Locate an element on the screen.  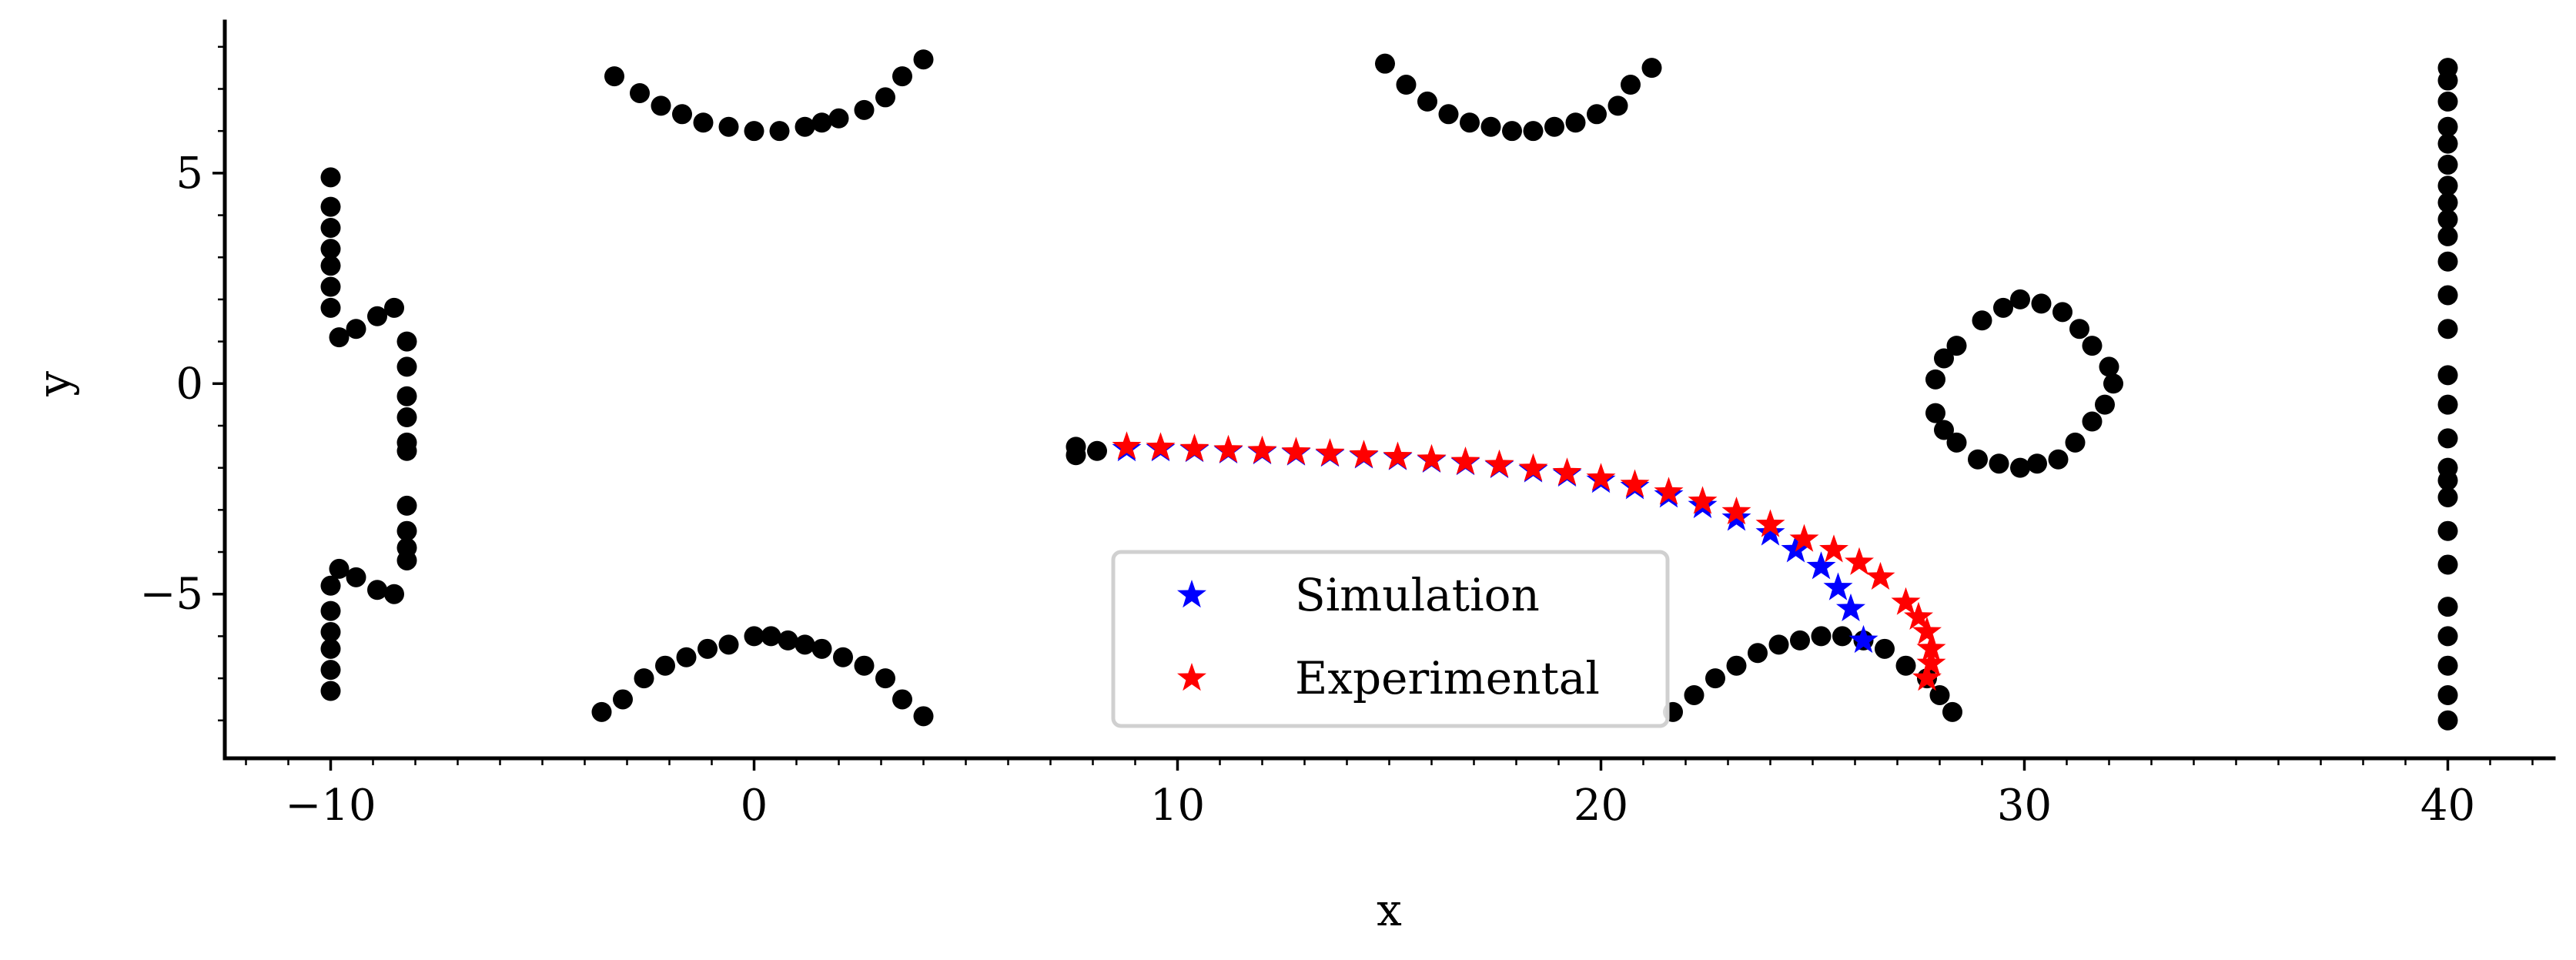
x-tick-label: 0 is located at coordinates (754, 806).